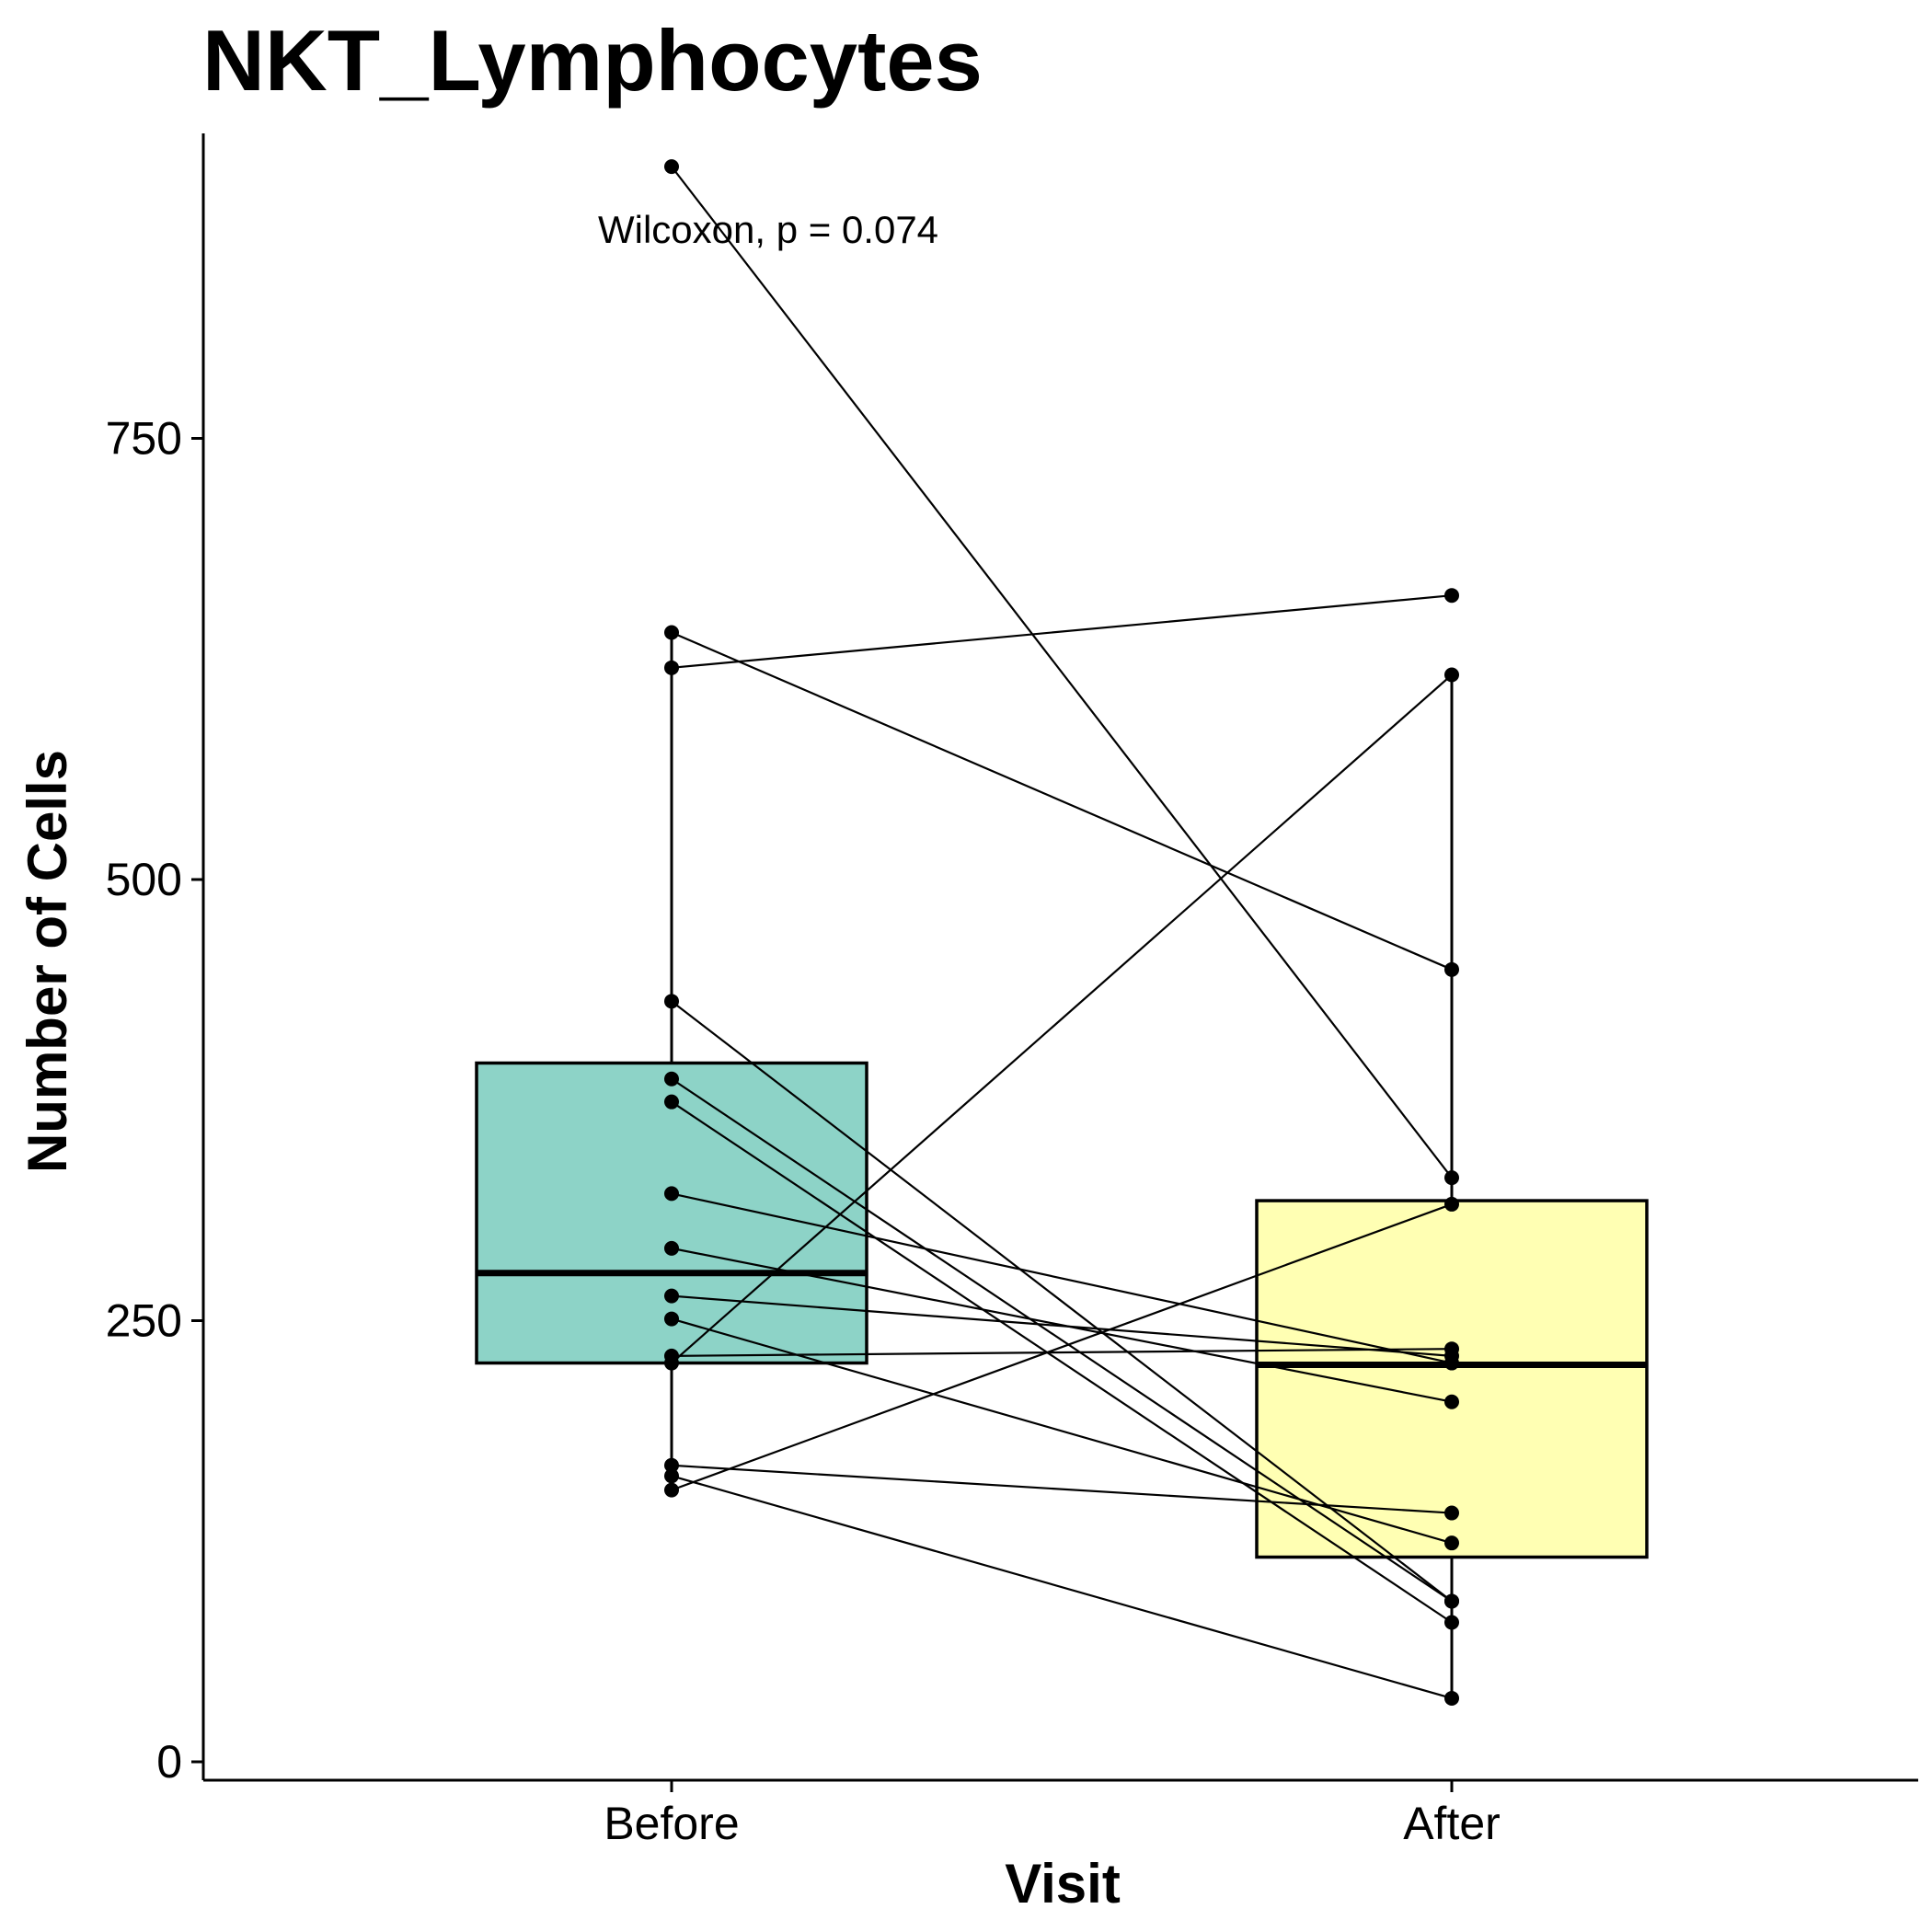  What do you see at coordinates (144, 439) in the screenshot?
I see `y-tick-label-750: 750` at bounding box center [144, 439].